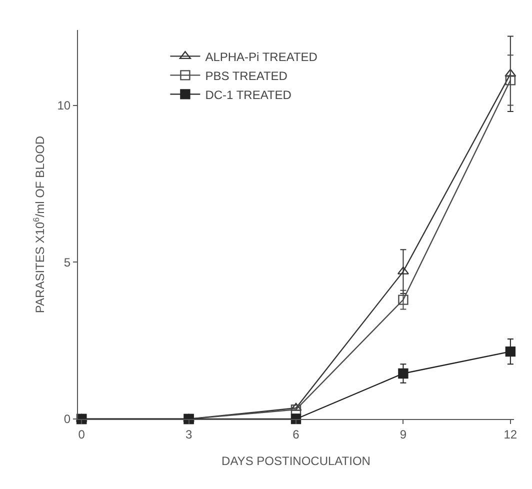 The image size is (532, 489). What do you see at coordinates (296, 461) in the screenshot?
I see `x-axis-title: DAYS POSTINOCULATION` at bounding box center [296, 461].